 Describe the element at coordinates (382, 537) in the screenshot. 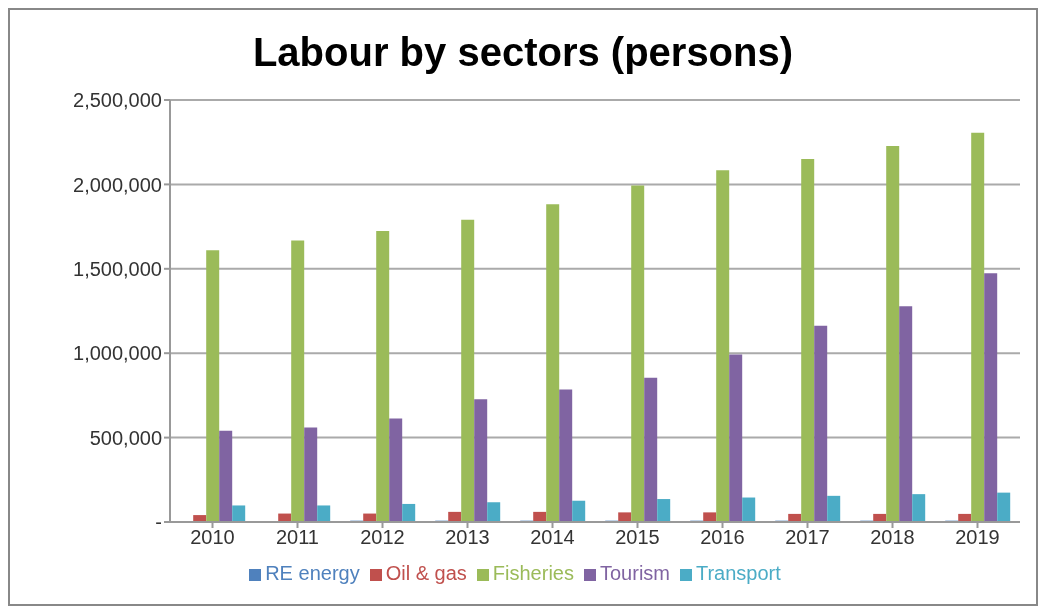

I see `x-tick-label: 2012` at that location.